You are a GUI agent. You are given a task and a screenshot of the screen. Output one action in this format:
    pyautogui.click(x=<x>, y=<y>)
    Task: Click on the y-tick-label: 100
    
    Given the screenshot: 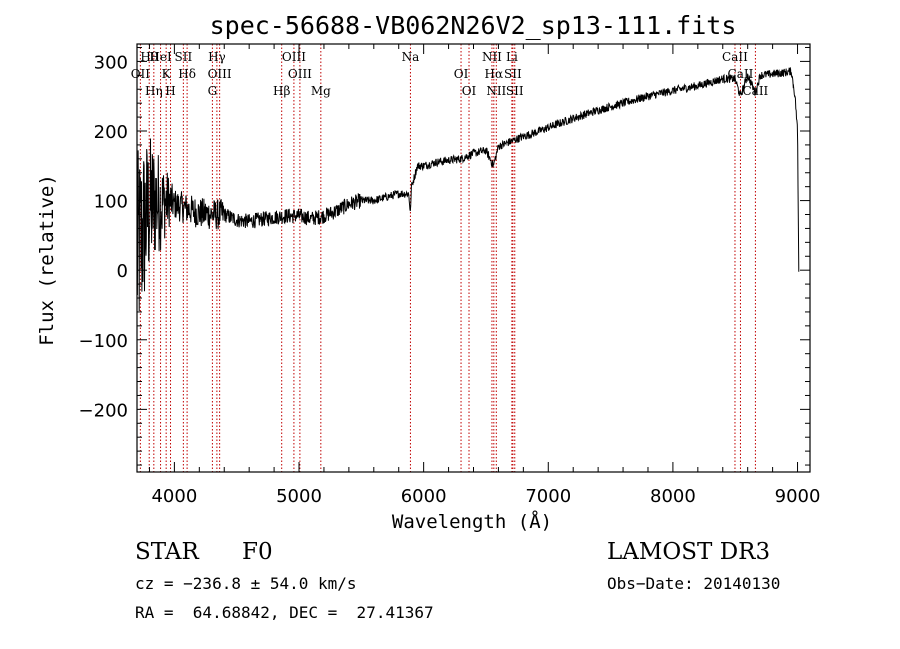 What is the action you would take?
    pyautogui.click(x=111, y=202)
    